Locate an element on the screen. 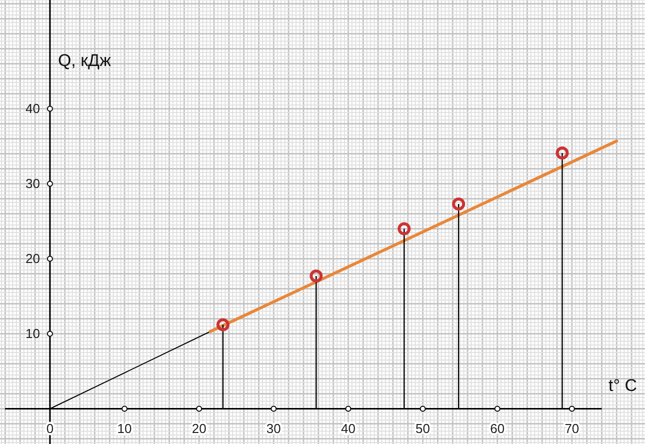 The height and width of the screenshot is (444, 645). x-tick-label: 30 is located at coordinates (273, 428).